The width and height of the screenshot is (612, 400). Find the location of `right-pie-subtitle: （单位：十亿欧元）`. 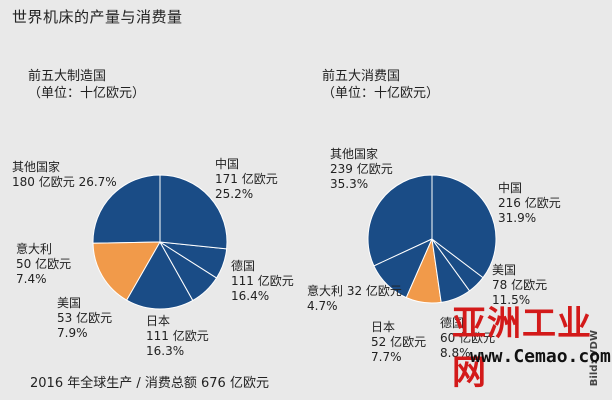

right-pie-subtitle: （单位：十亿欧元） is located at coordinates (381, 93).